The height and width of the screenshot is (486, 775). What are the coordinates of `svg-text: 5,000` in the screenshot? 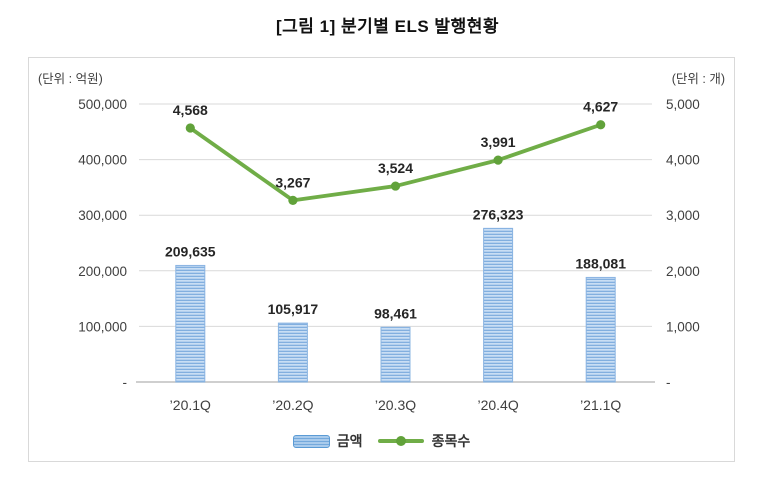 It's located at (683, 104).